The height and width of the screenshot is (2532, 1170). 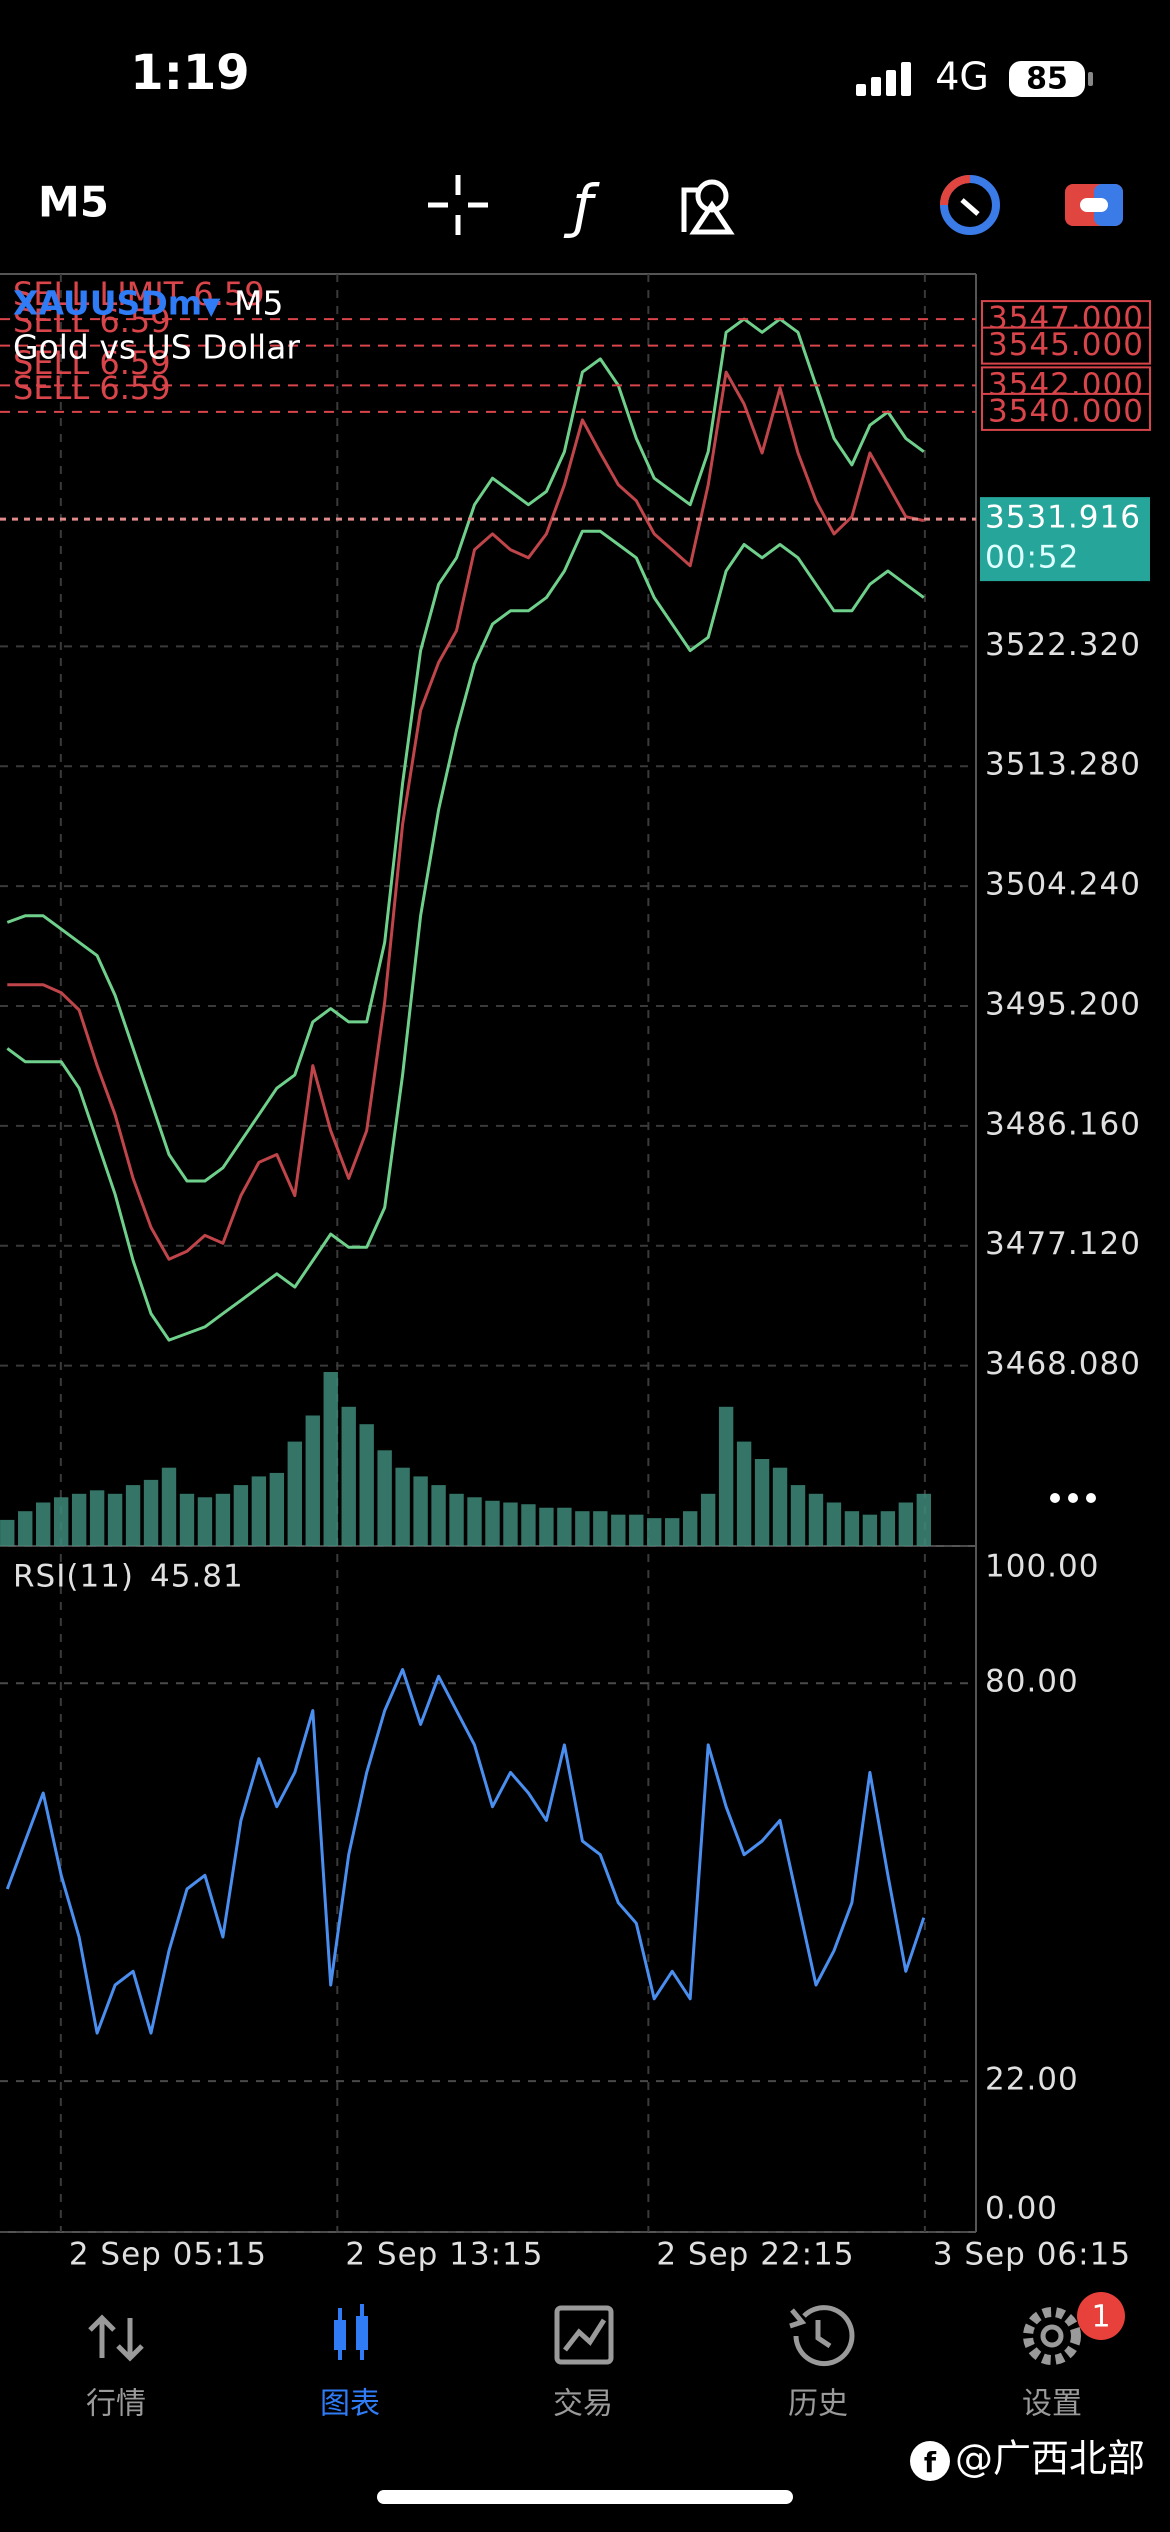 I want to click on trade-icon, so click(x=584, y=2335).